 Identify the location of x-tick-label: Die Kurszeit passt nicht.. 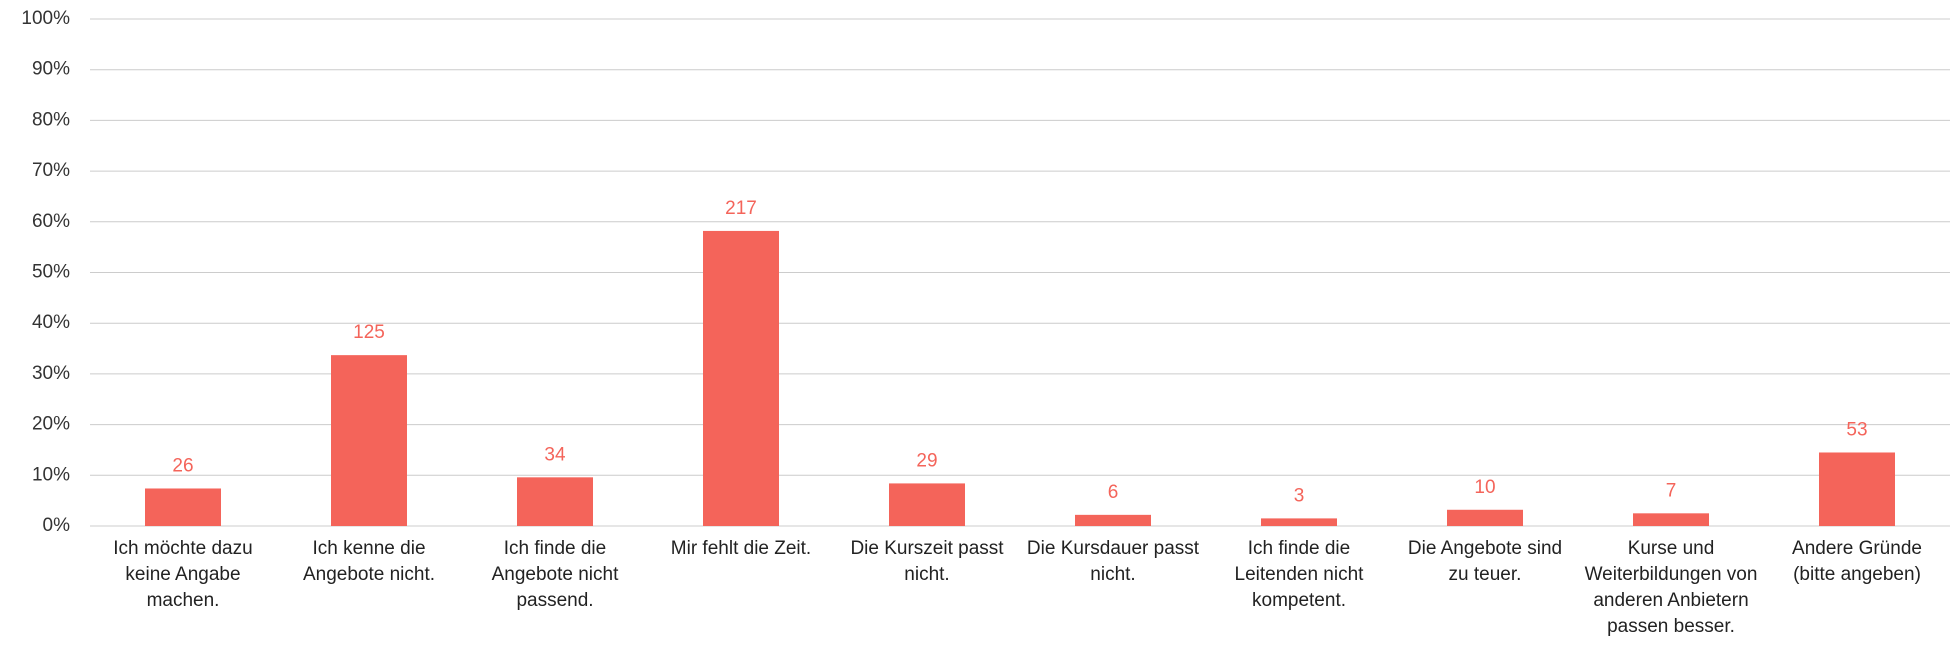
(927, 561).